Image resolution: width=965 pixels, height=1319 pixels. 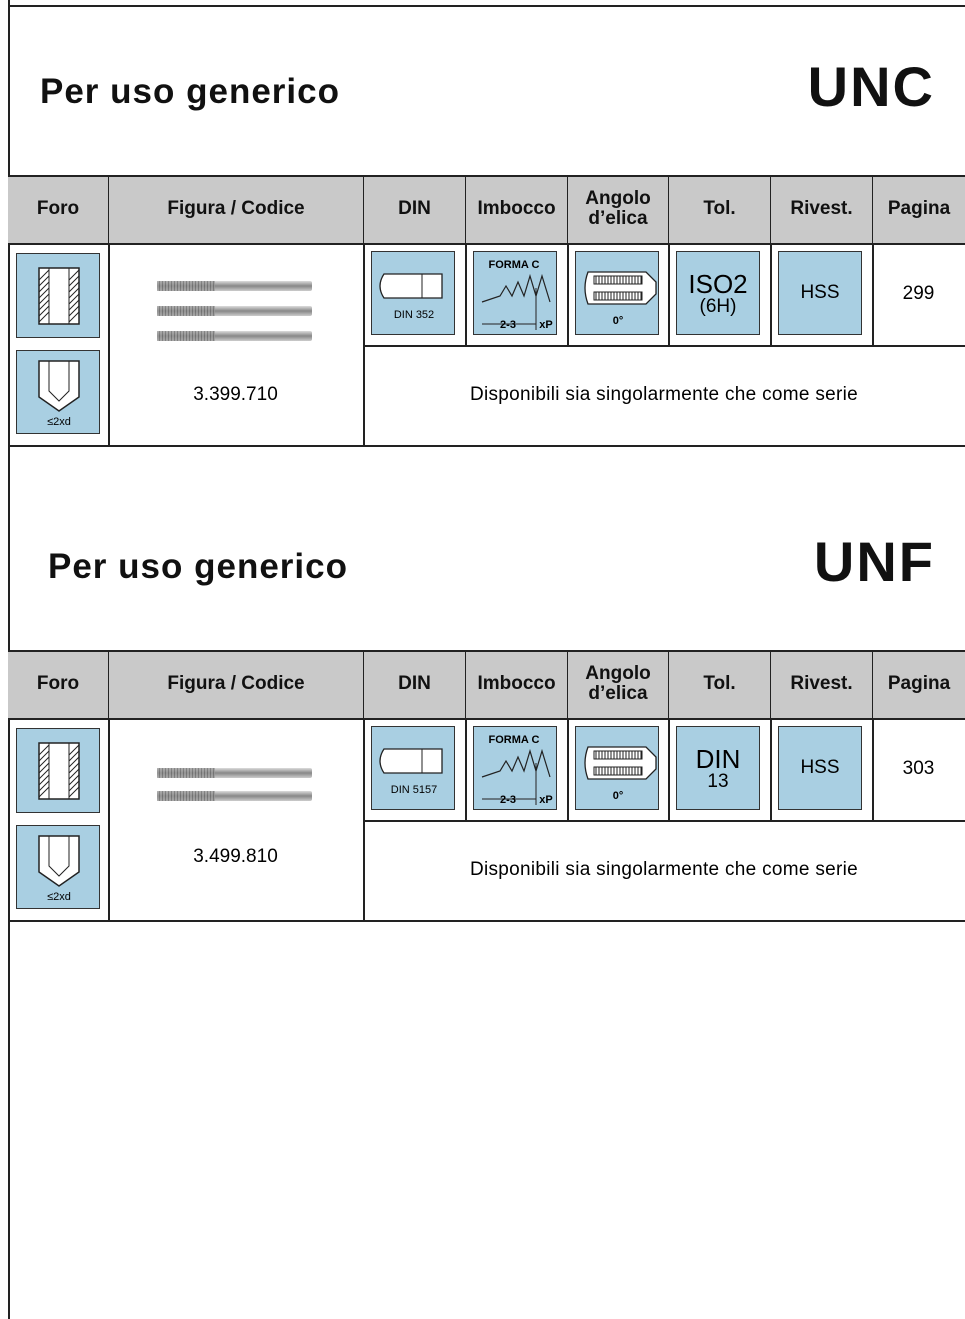 What do you see at coordinates (545, 325) in the screenshot?
I see `imbocco-factor: xP` at bounding box center [545, 325].